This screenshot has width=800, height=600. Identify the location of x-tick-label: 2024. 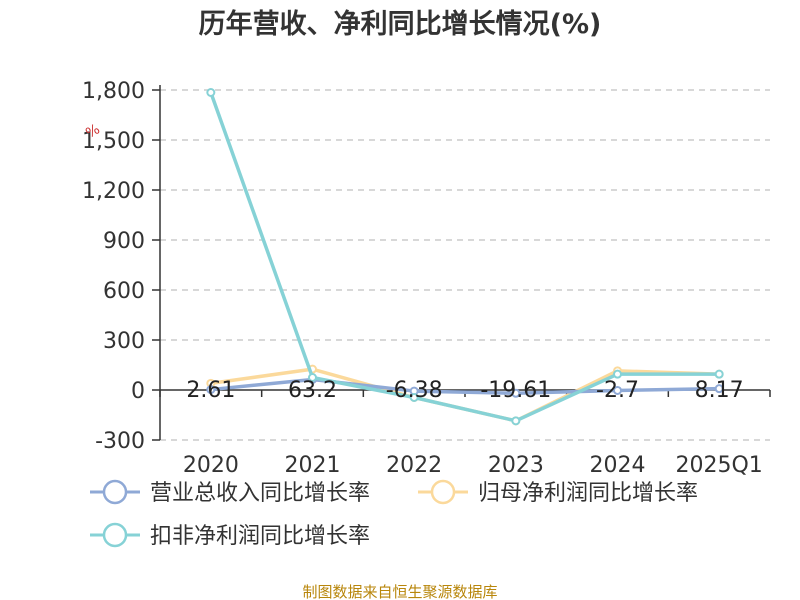
(618, 465).